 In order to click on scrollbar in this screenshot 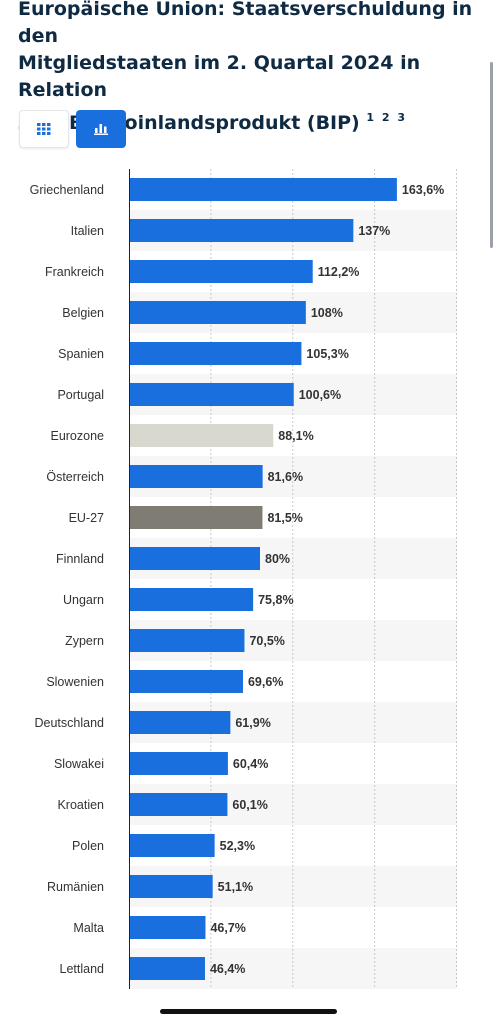, I will do `click(491, 155)`.